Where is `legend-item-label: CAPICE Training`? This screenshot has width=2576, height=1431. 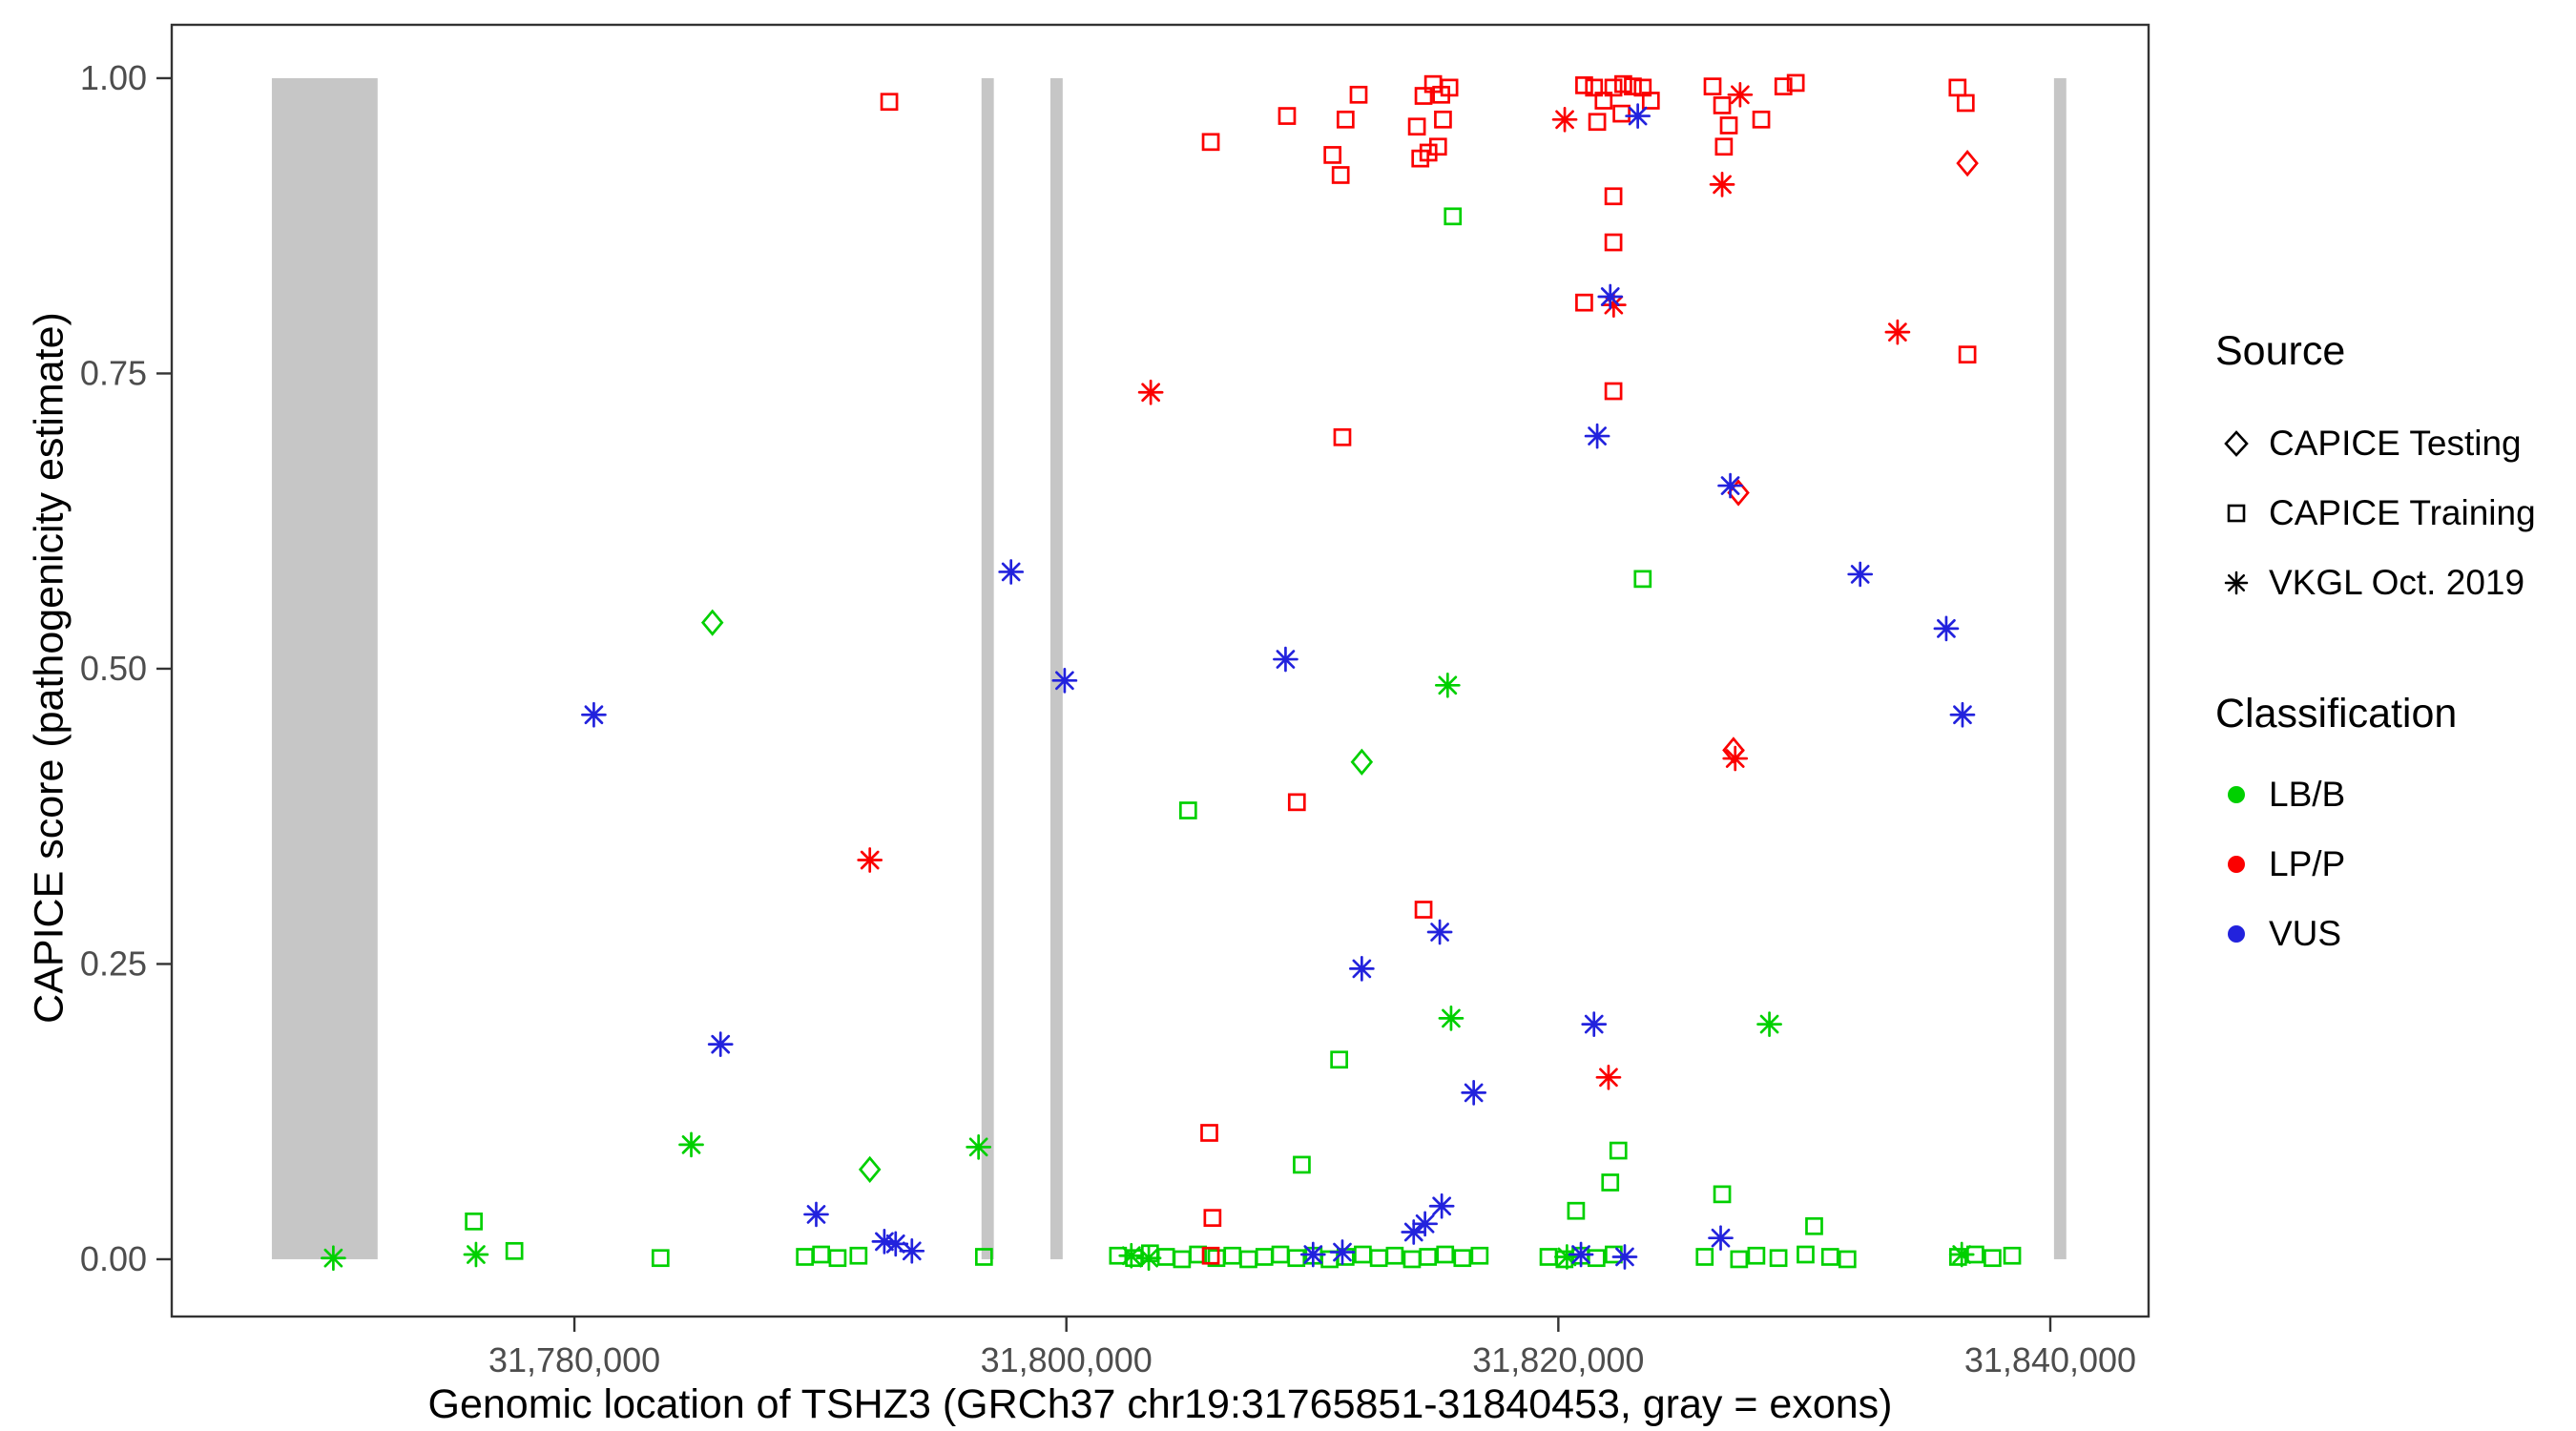
legend-item-label: CAPICE Training is located at coordinates (2402, 513).